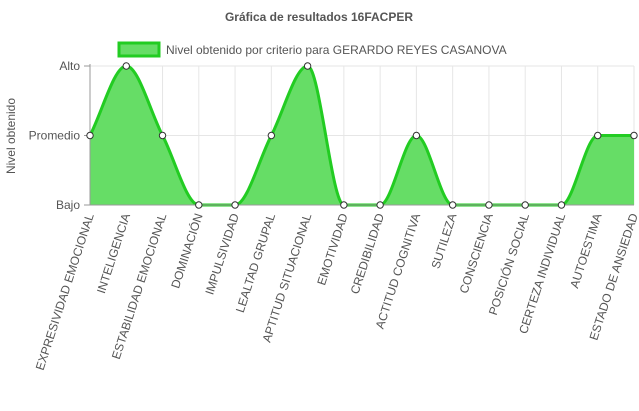  What do you see at coordinates (255, 262) in the screenshot?
I see `x-tick-label: LEALTAD GRUPAL` at bounding box center [255, 262].